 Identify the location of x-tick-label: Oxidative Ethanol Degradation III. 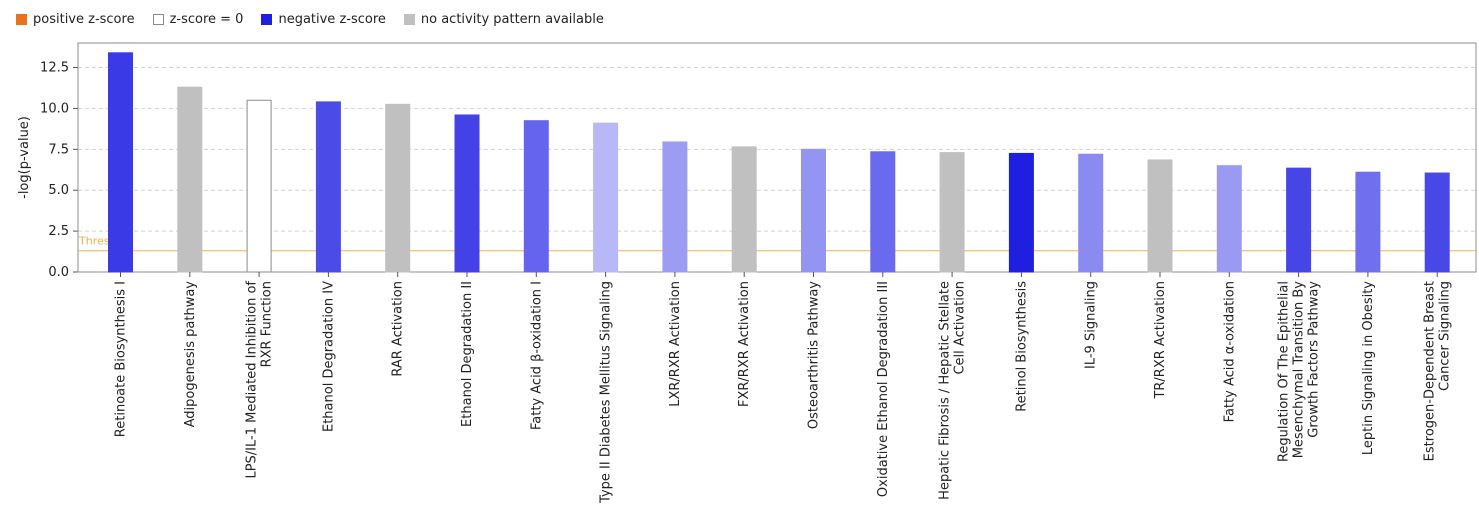
(883, 389).